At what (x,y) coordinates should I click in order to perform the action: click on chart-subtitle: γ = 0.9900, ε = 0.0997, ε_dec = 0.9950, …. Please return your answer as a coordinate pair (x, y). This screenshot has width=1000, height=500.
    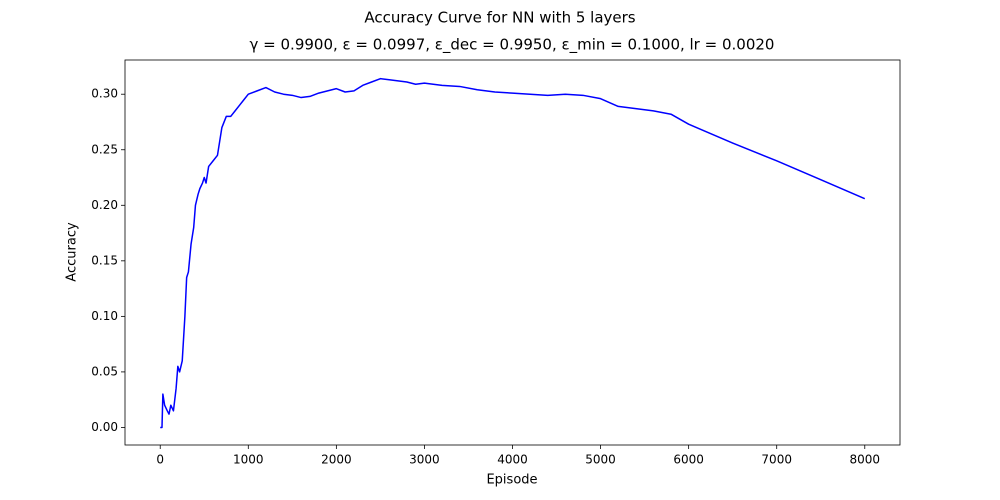
    Looking at the image, I should click on (512, 45).